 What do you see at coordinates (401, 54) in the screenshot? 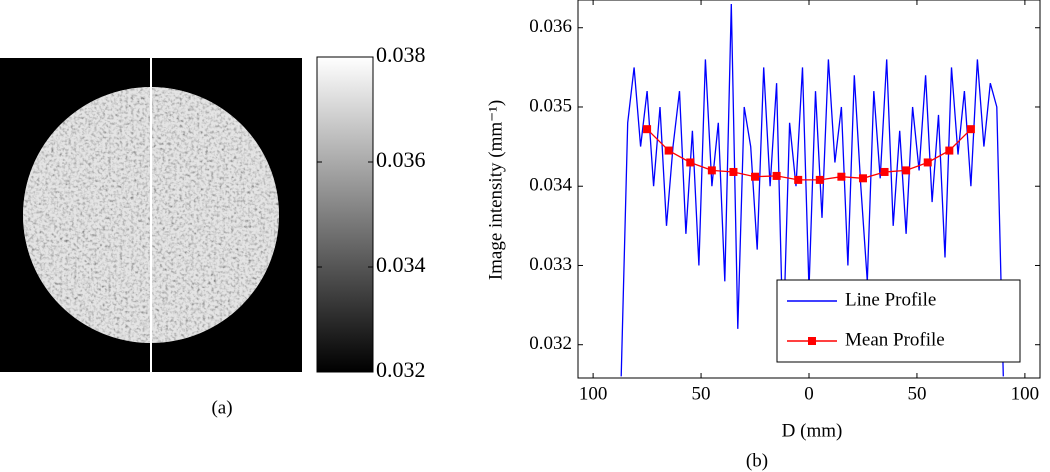
I see `colorbar-tick-label: 0.038` at bounding box center [401, 54].